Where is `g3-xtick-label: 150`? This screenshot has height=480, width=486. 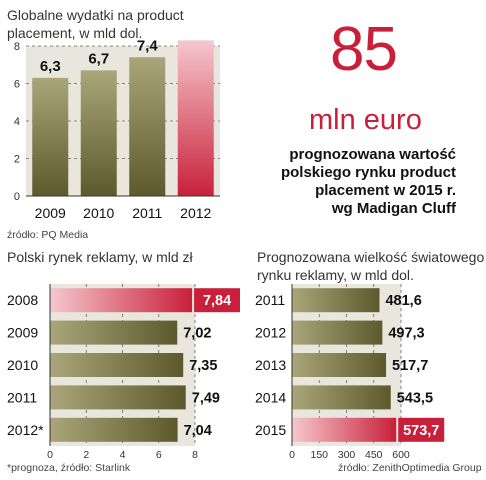 g3-xtick-label: 150 is located at coordinates (319, 455).